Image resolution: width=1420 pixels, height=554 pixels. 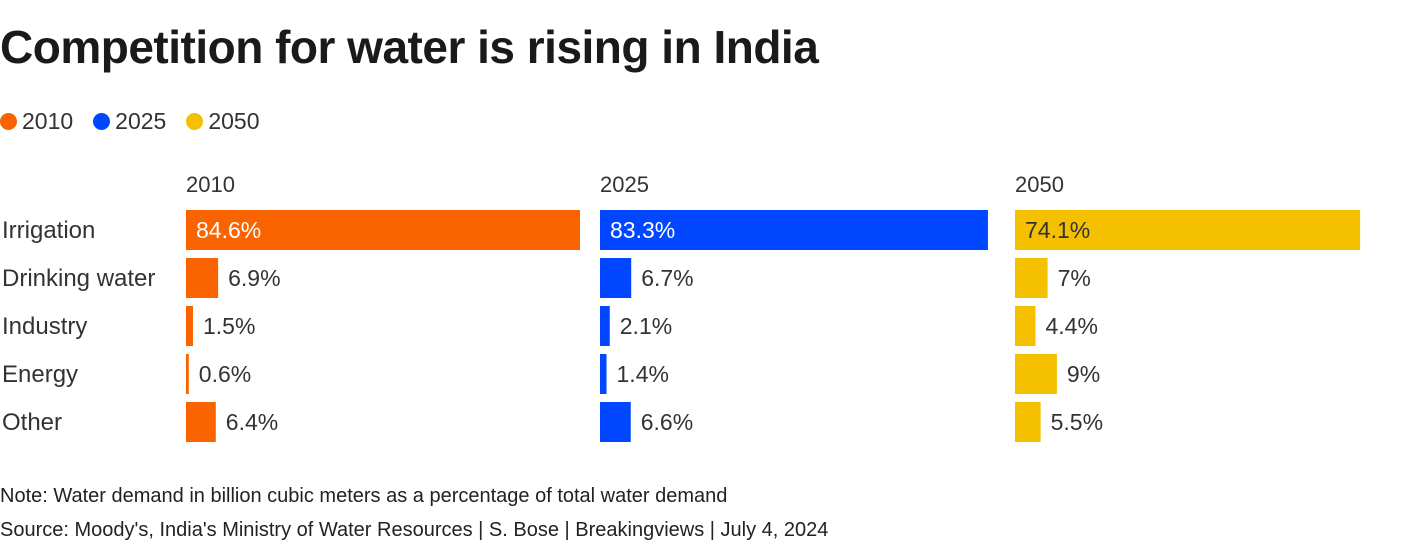 I want to click on data-label: 5.5%, so click(x=1077, y=422).